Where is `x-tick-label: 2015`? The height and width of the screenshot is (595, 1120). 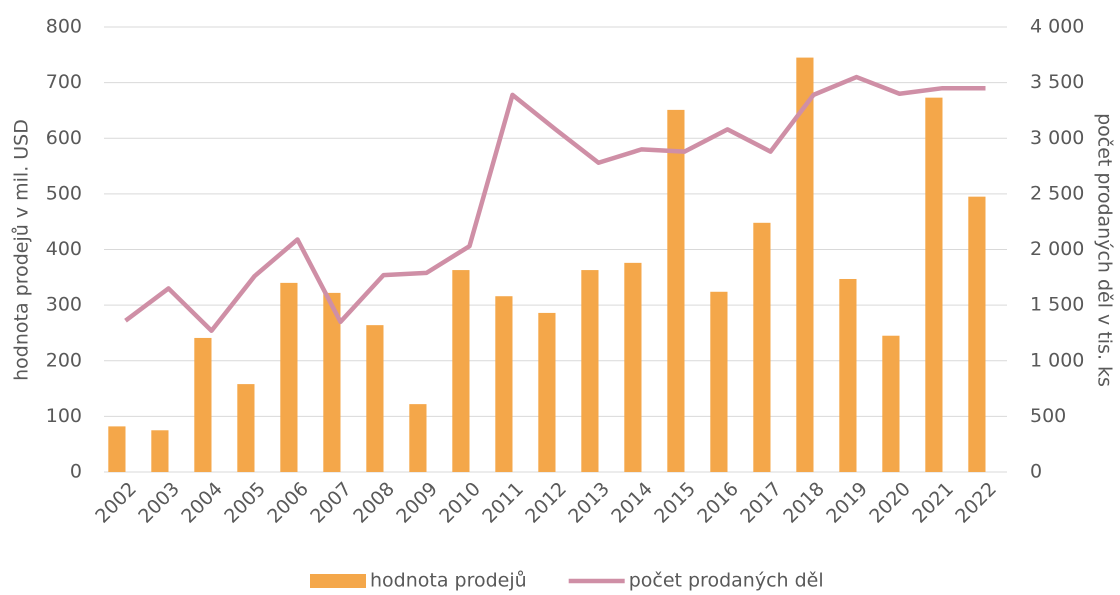
x-tick-label: 2015 is located at coordinates (675, 503).